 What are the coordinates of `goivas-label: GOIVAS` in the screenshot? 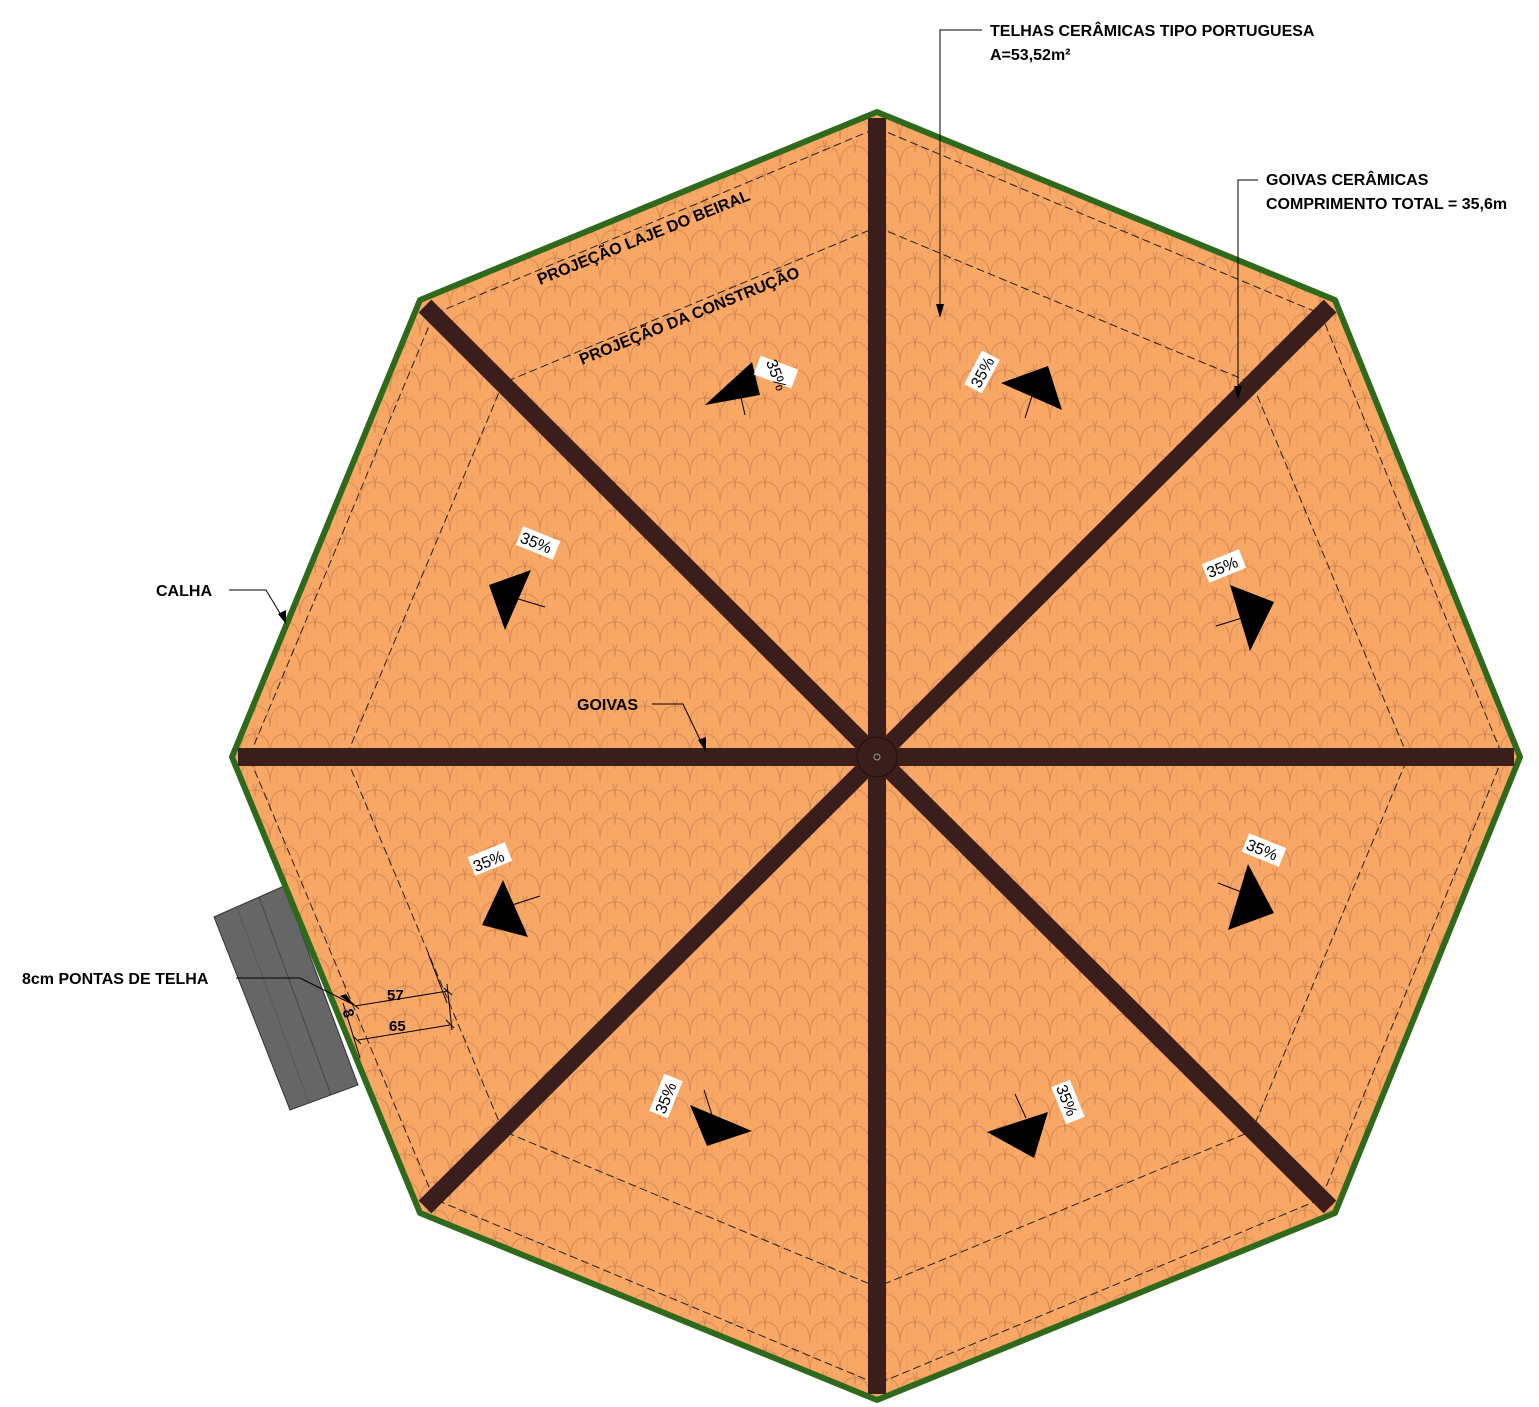 It's located at (607, 705).